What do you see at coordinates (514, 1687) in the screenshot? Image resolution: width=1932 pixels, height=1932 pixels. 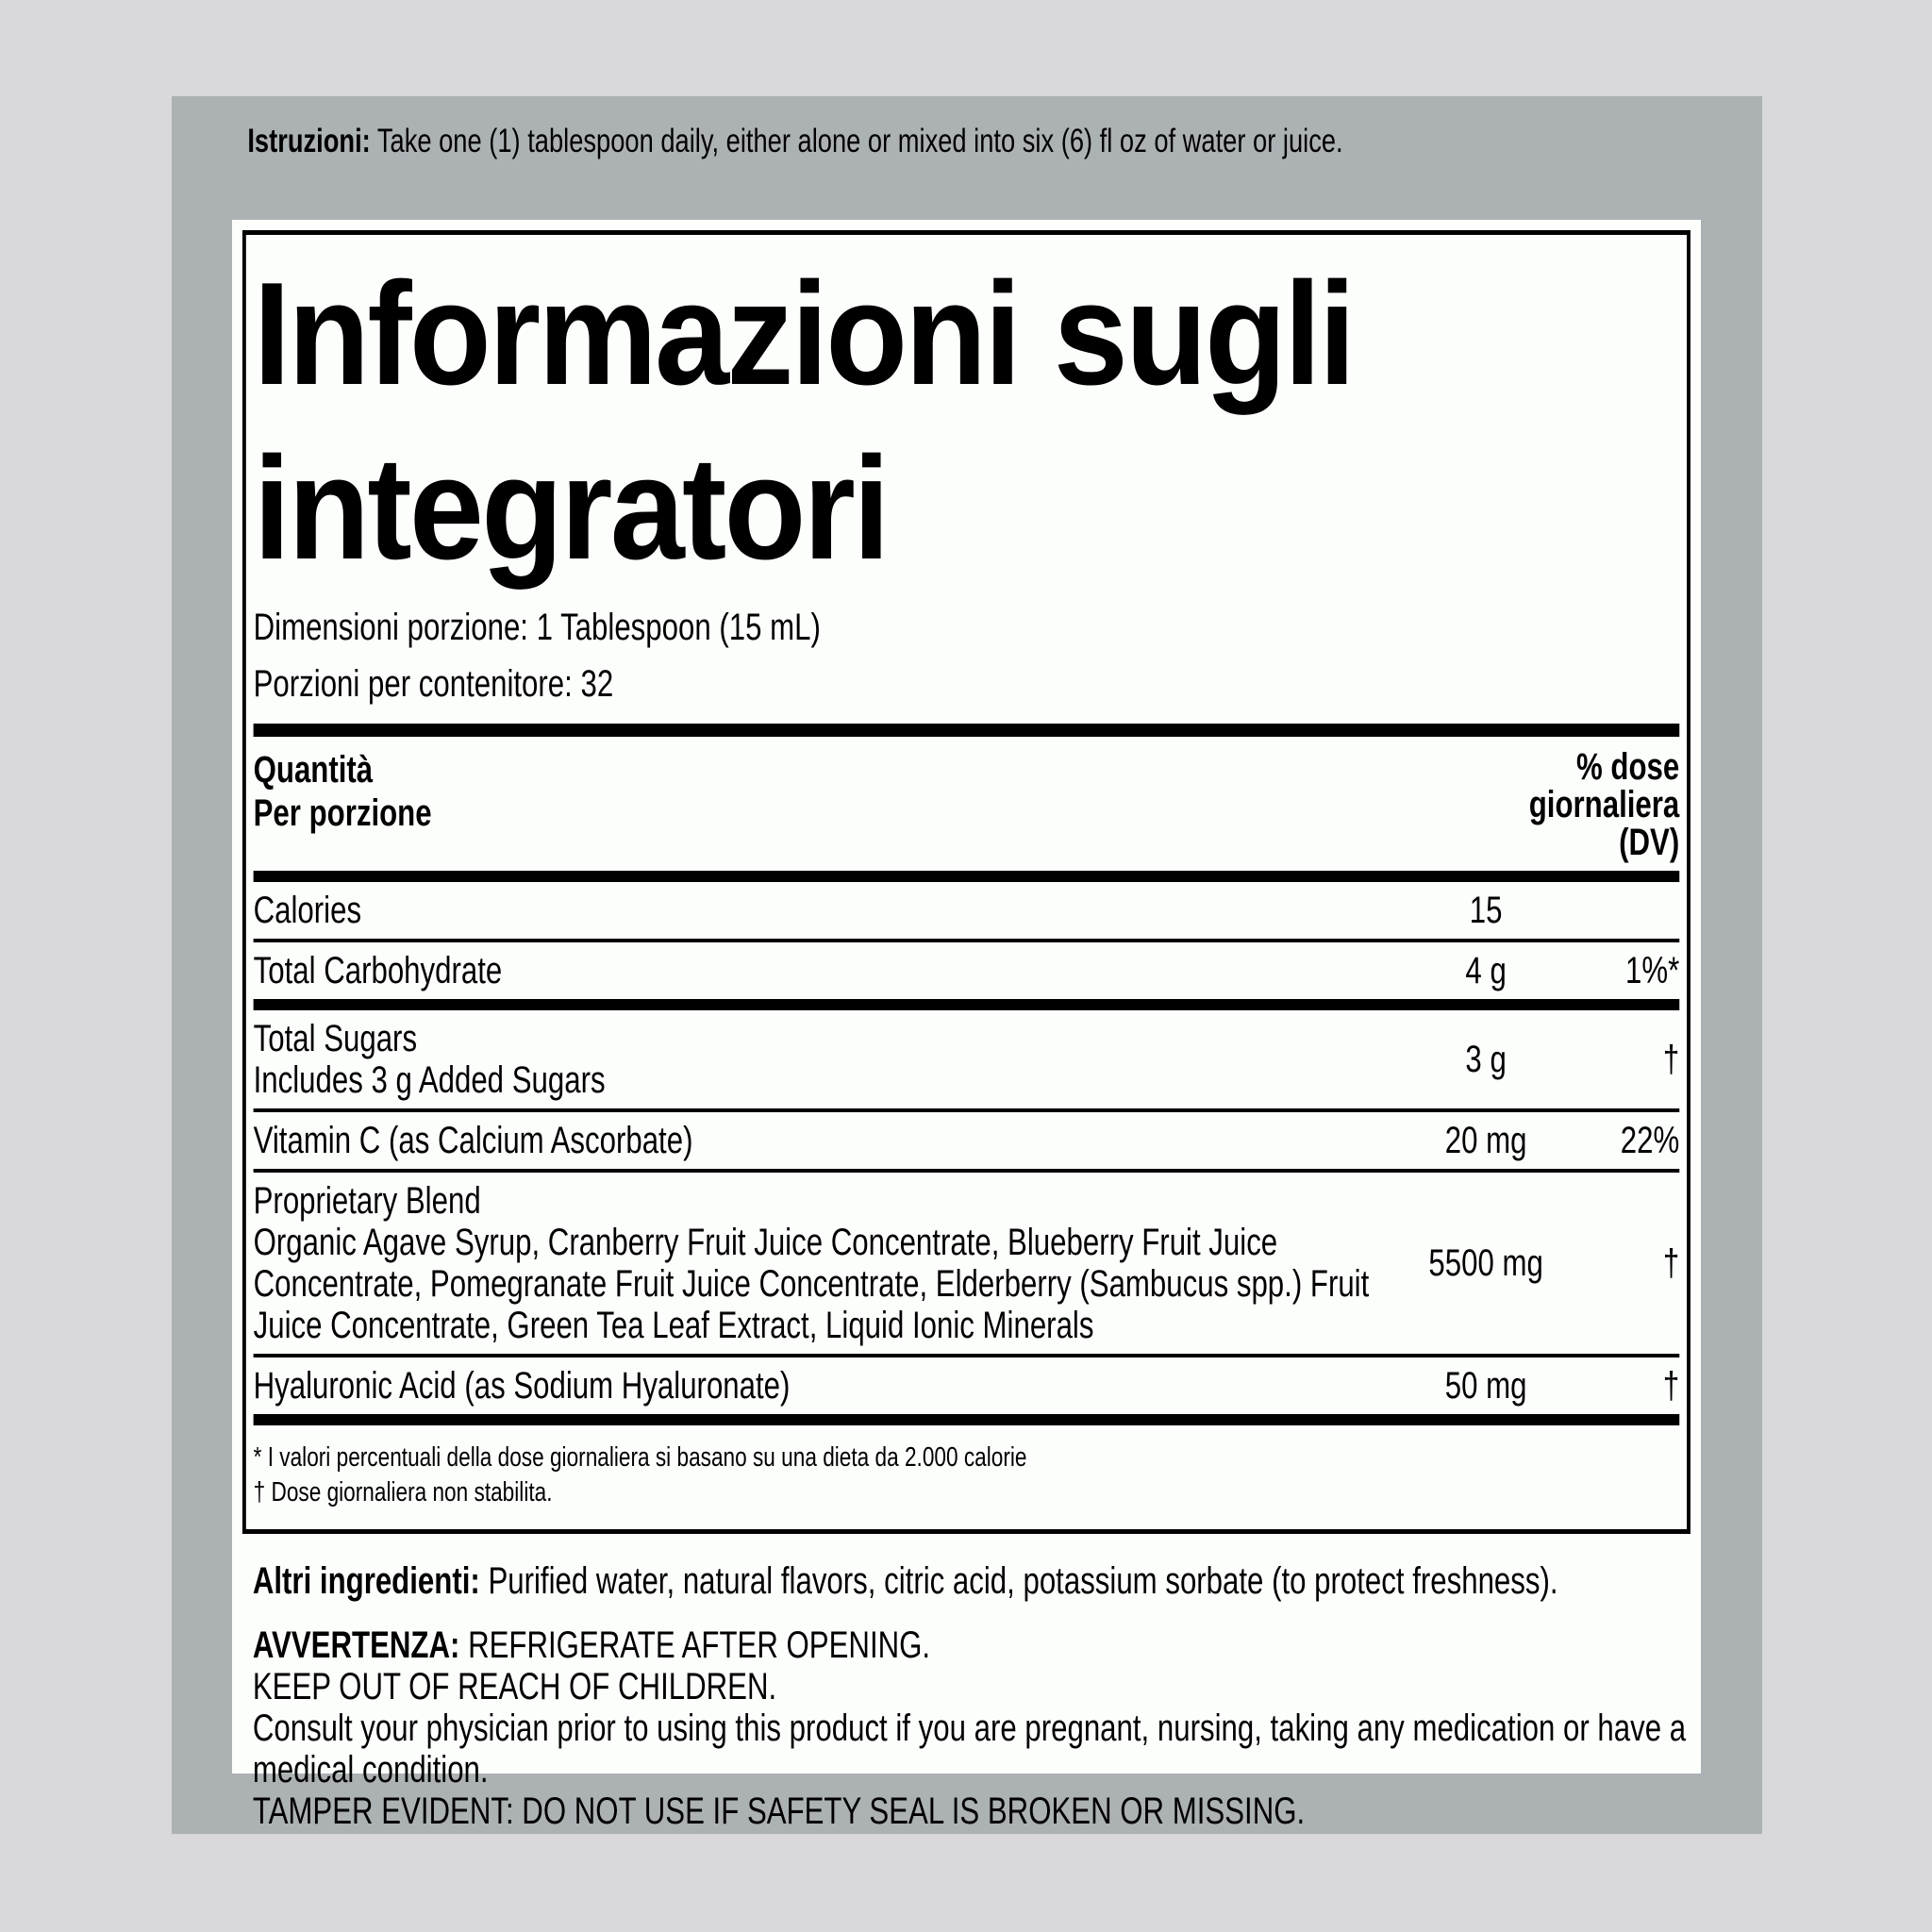 I see `warning-line: KEEP OUT OF REACH OF CHILDREN.` at bounding box center [514, 1687].